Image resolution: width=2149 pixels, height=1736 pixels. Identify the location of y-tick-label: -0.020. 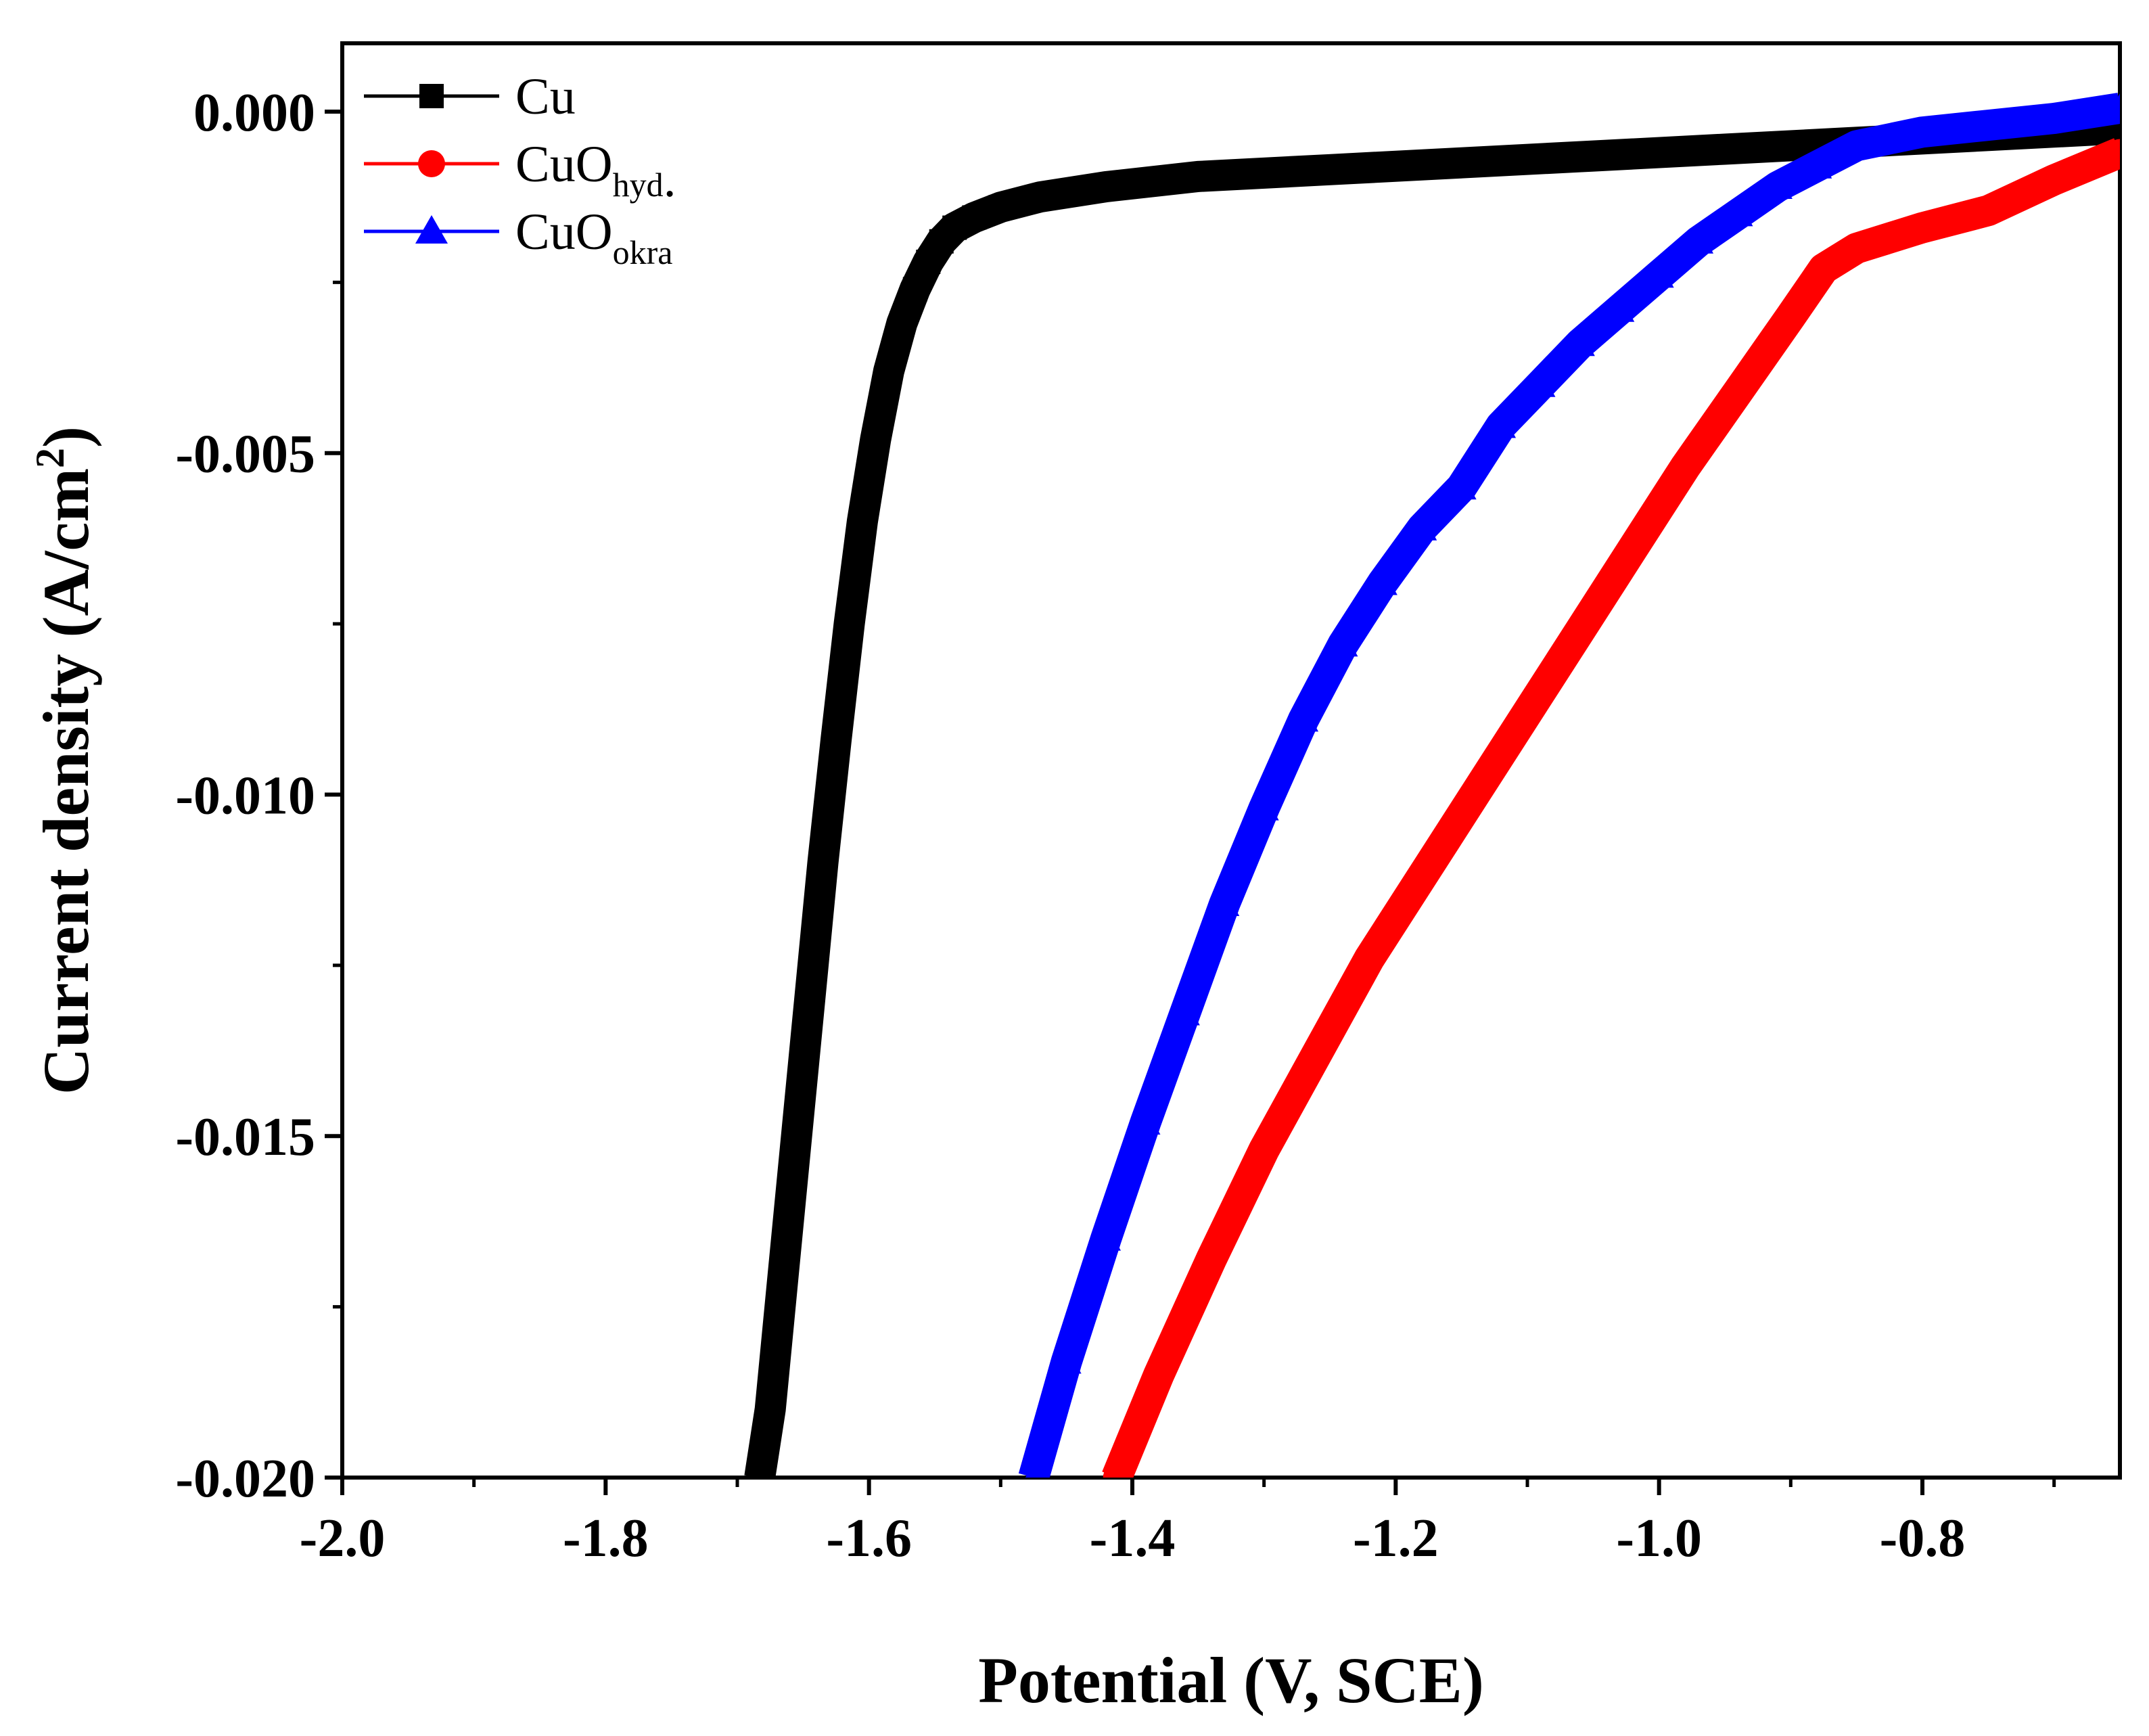
(245, 1479).